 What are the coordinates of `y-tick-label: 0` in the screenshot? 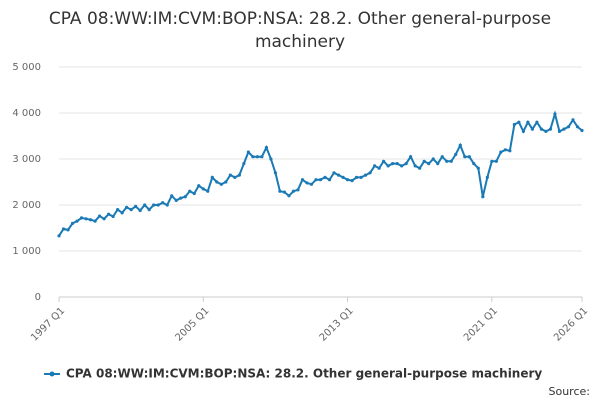 It's located at (38, 297).